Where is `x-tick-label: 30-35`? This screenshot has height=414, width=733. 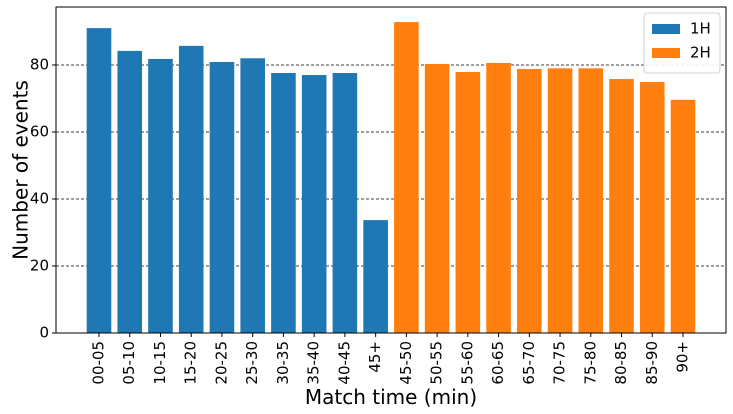 x-tick-label: 30-35 is located at coordinates (283, 363).